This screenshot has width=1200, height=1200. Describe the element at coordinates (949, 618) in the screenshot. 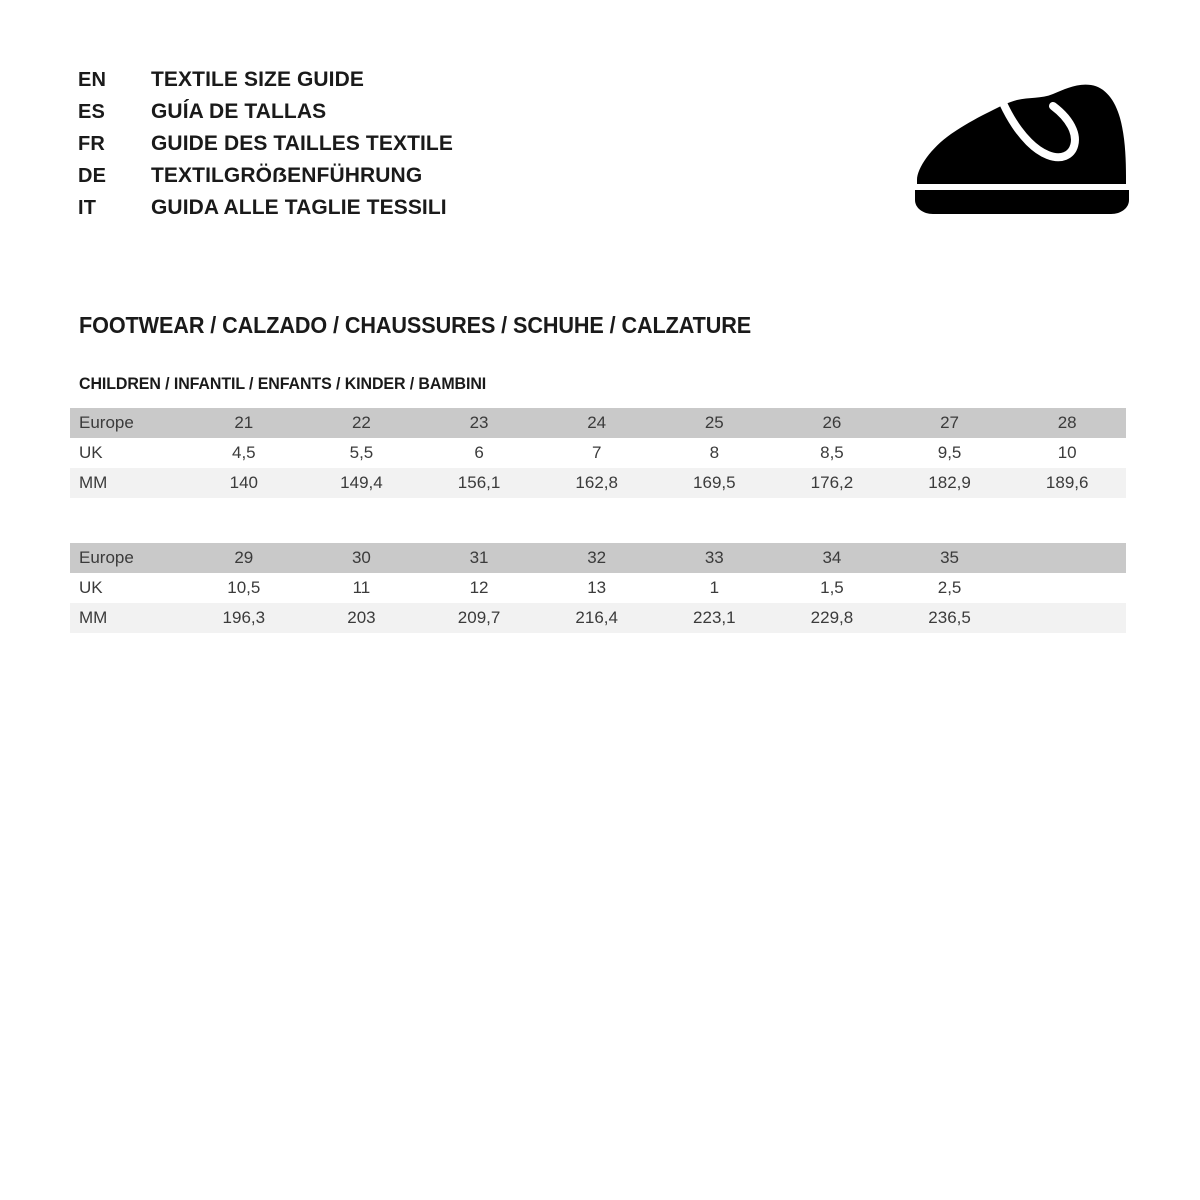

I see `table-cell: 236,5` at that location.